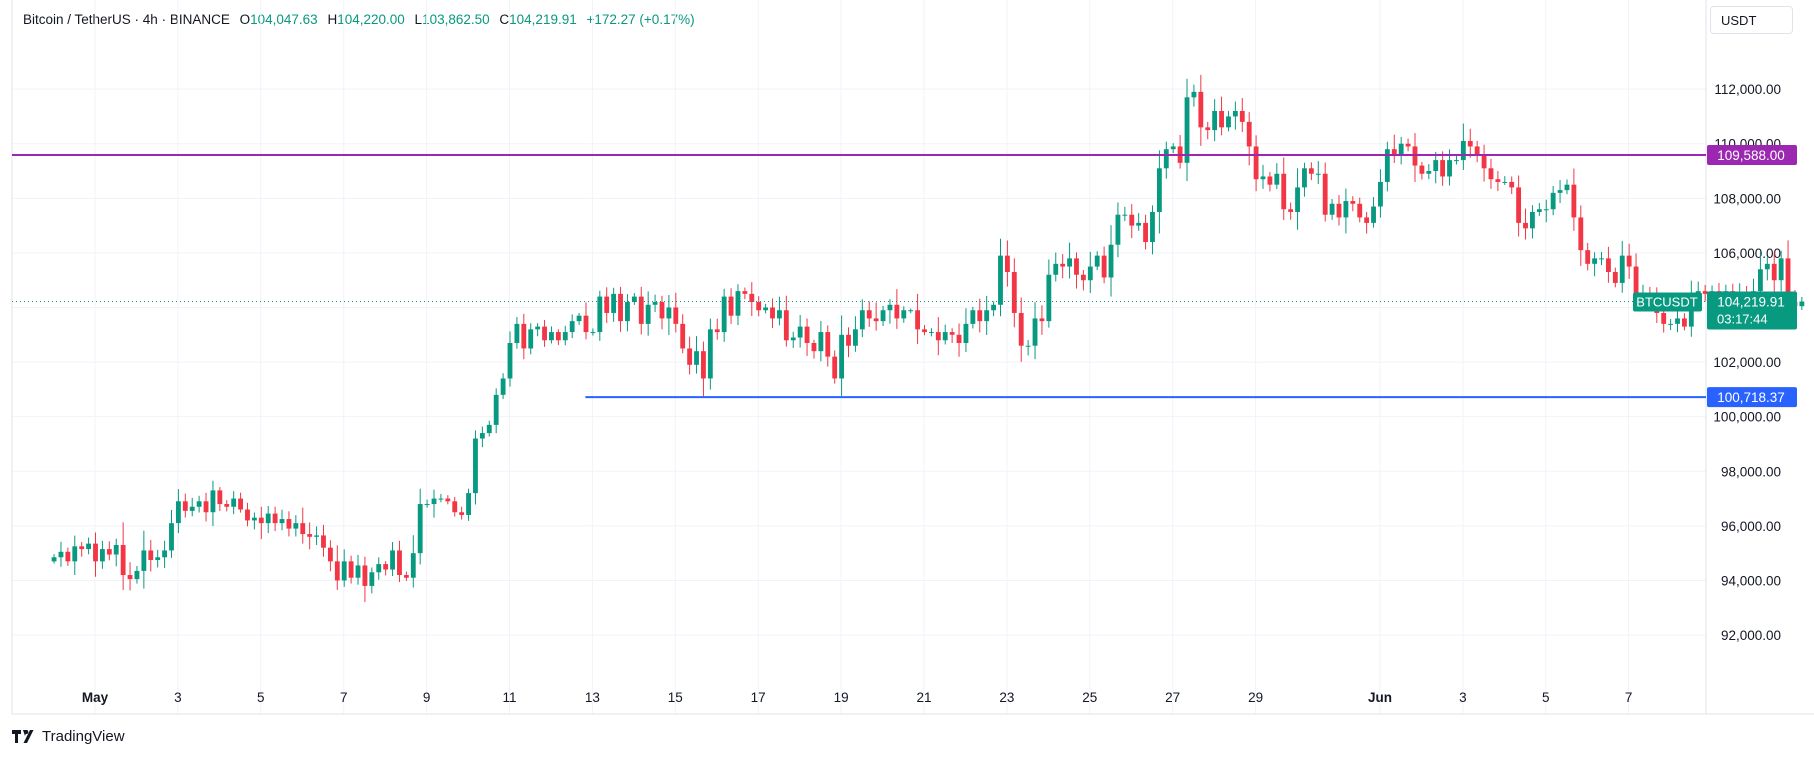 The height and width of the screenshot is (759, 1814). Describe the element at coordinates (1546, 697) in the screenshot. I see `x-tick-label: 5` at that location.